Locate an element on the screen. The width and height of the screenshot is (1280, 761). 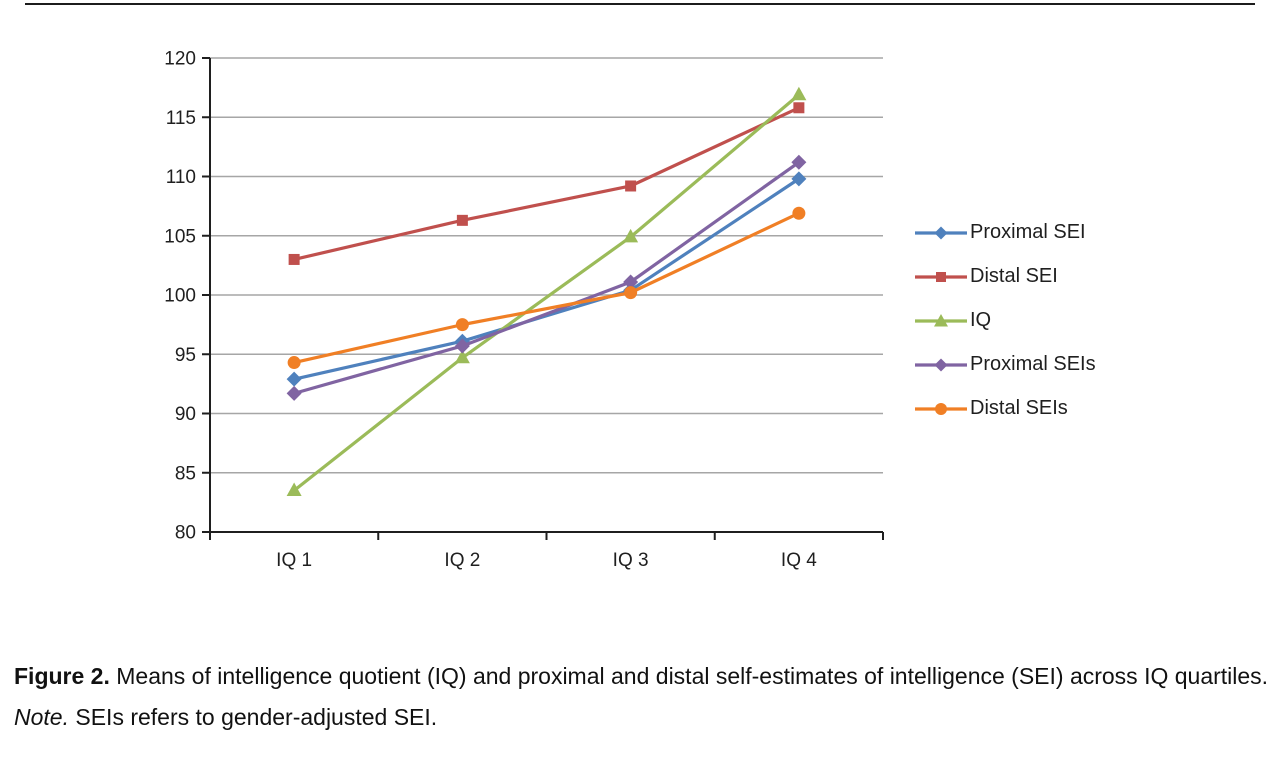
legend-item-proximal-sei: Proximal SEI is located at coordinates (1005, 232).